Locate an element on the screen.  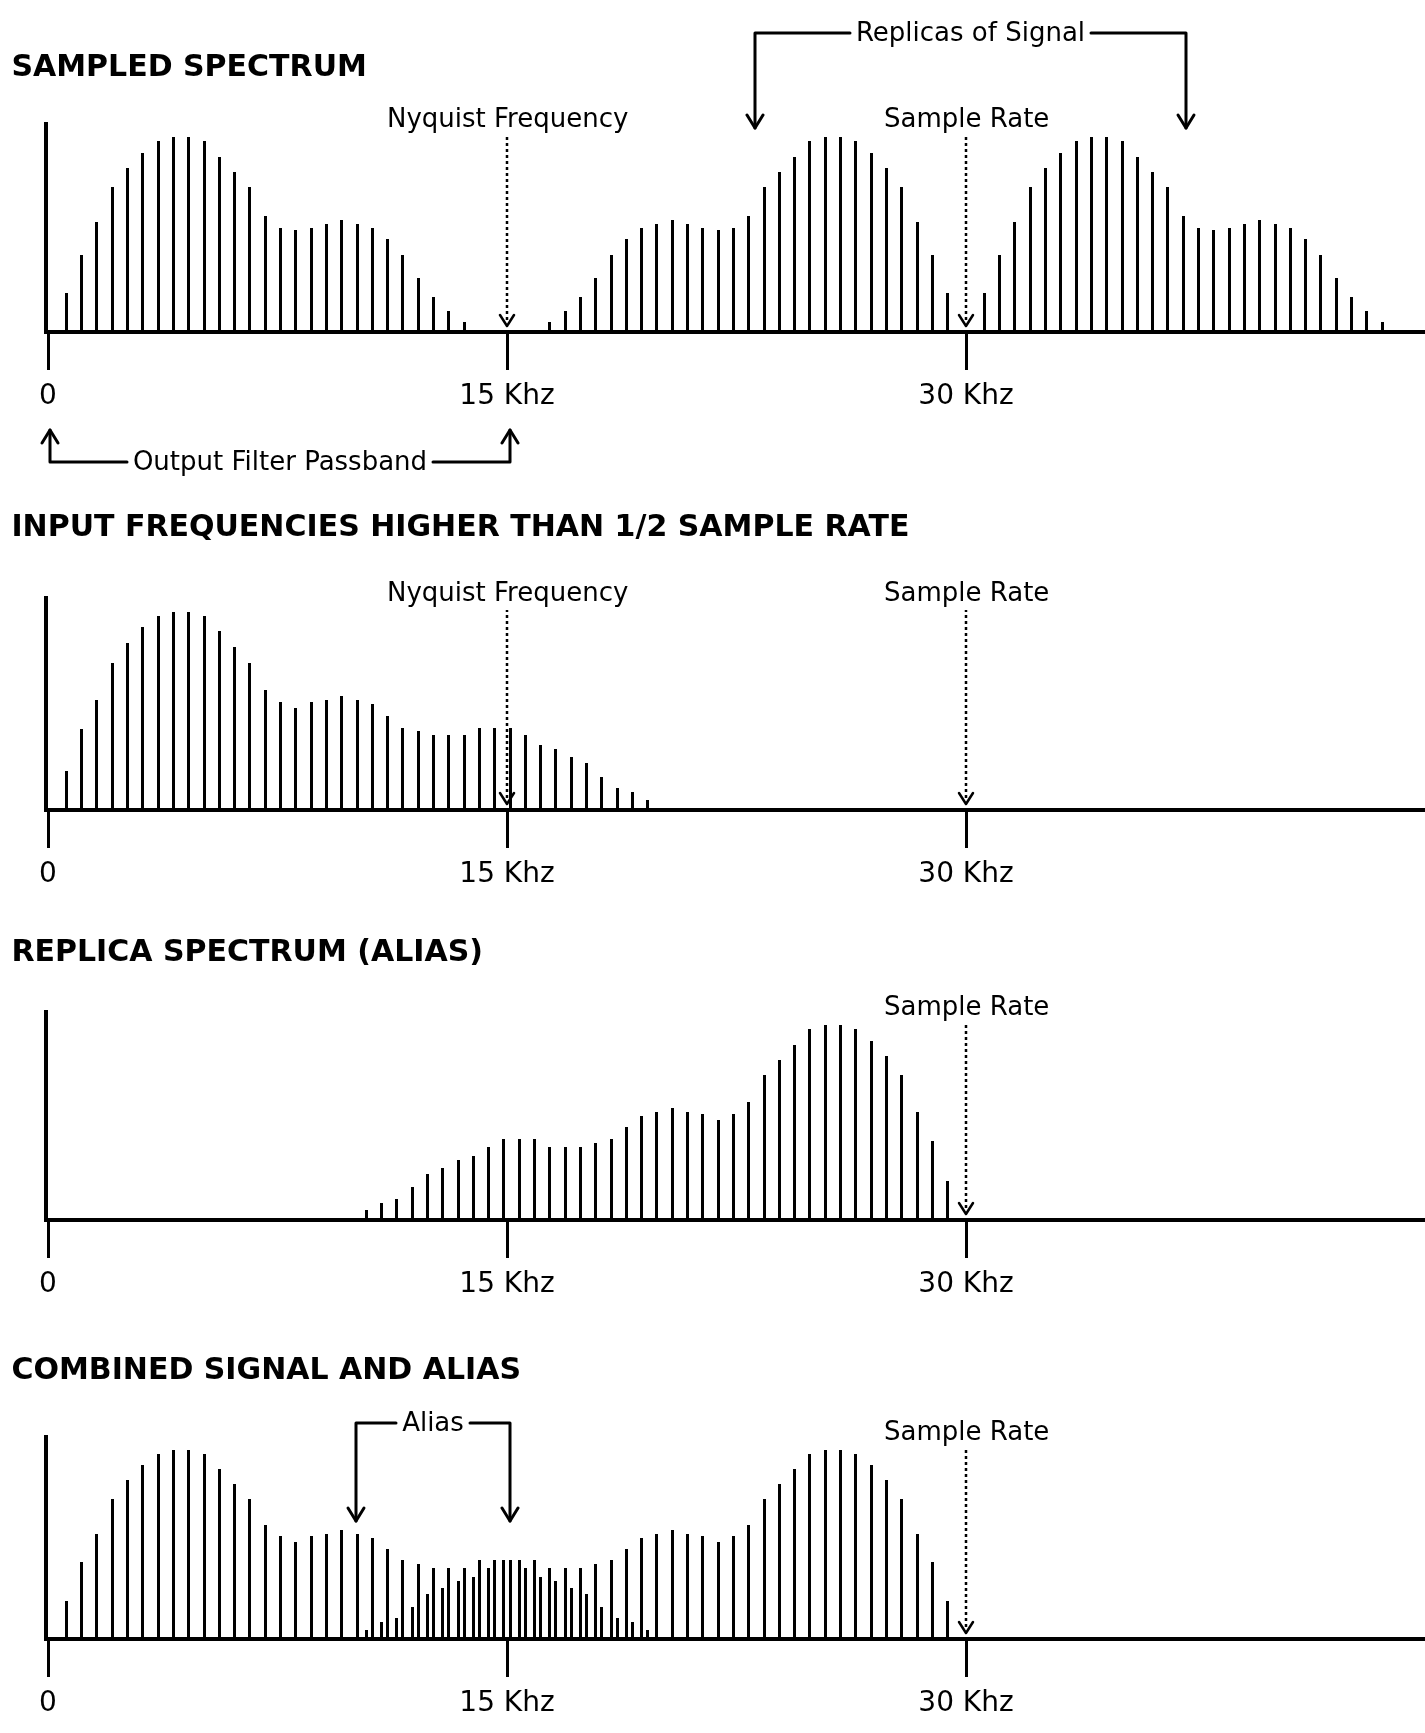
chart-title: COMBINED SIGNAL AND ALIAS is located at coordinates (266, 1368).